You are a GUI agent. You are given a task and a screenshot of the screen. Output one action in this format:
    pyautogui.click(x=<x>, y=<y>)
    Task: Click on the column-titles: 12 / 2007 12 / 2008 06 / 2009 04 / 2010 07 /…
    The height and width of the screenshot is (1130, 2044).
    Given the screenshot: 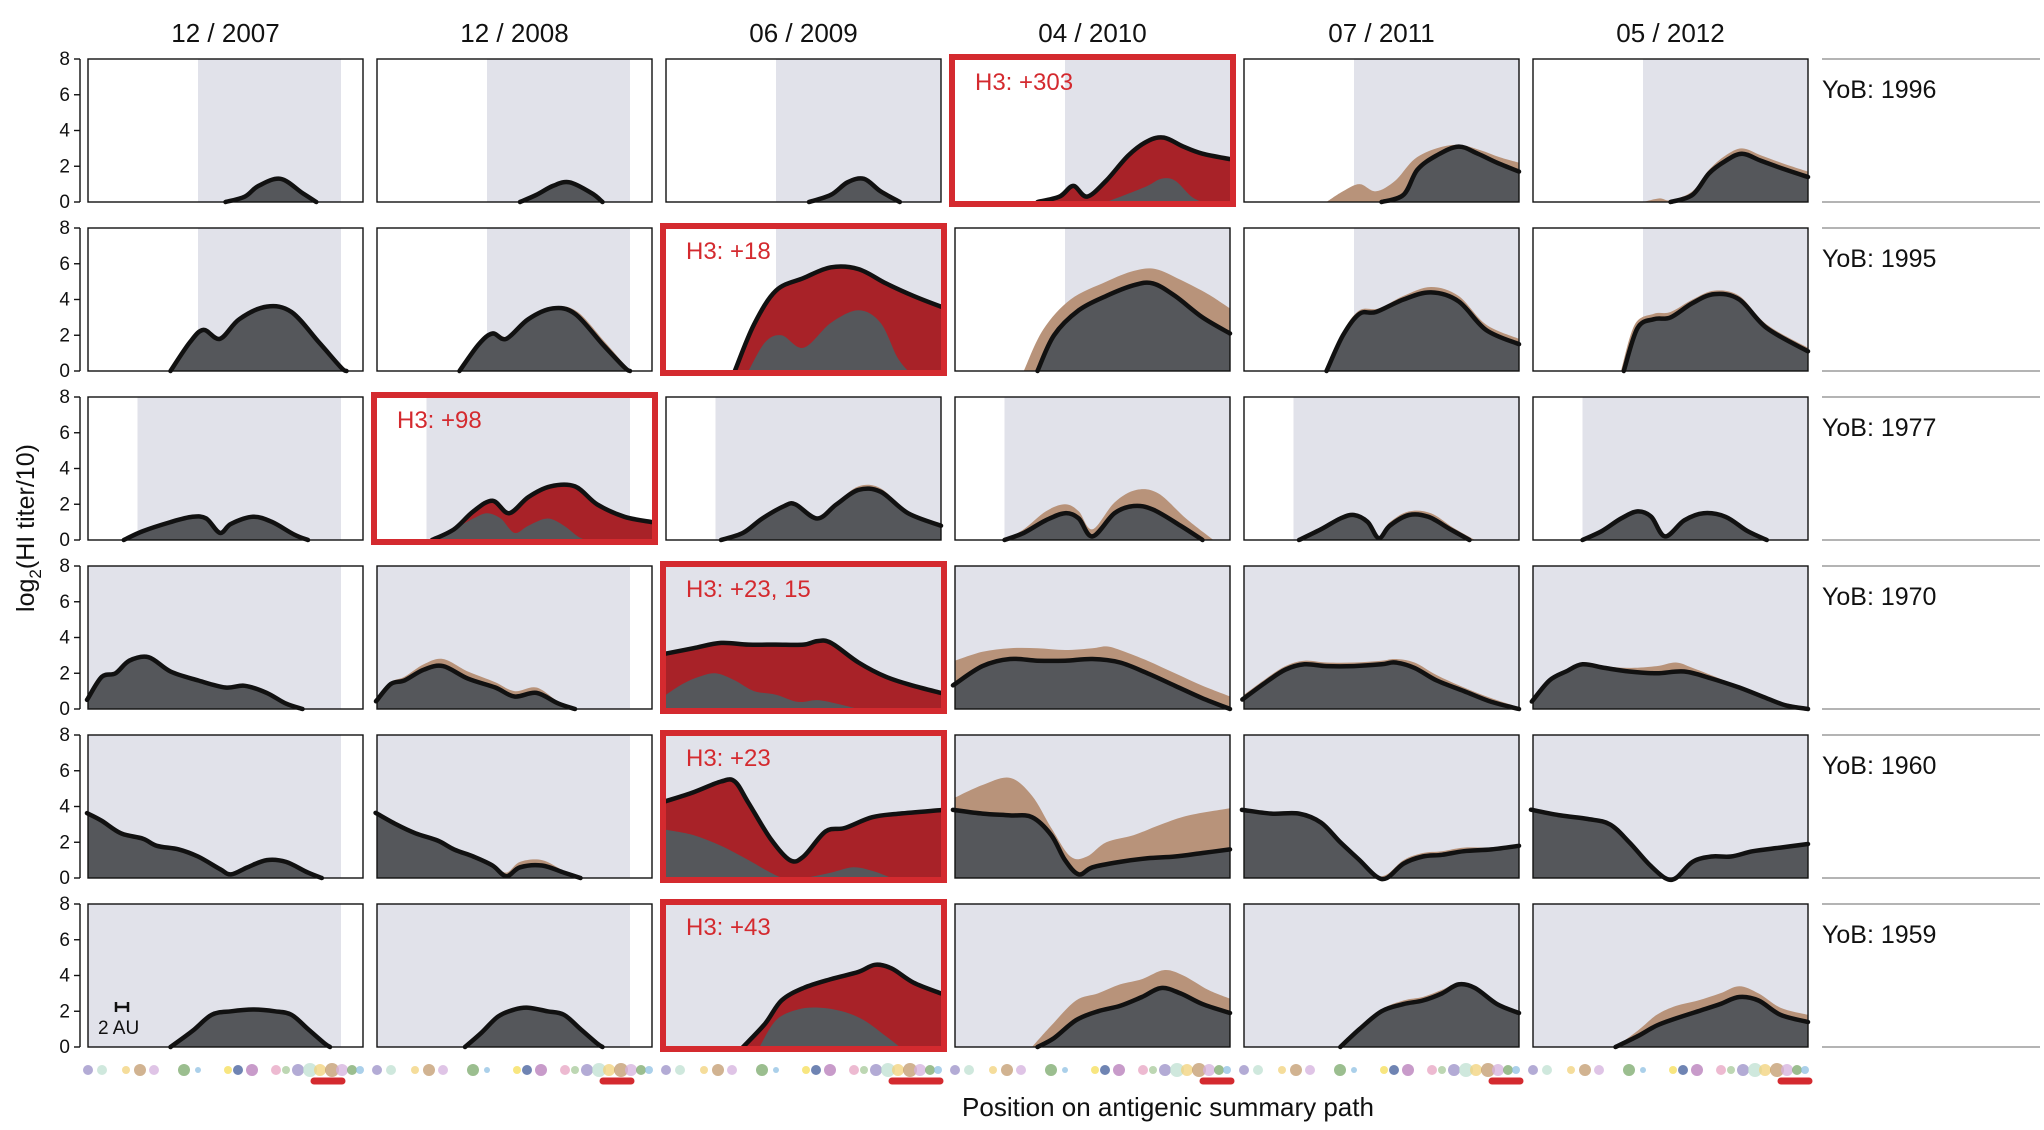 What is the action you would take?
    pyautogui.click(x=947, y=33)
    